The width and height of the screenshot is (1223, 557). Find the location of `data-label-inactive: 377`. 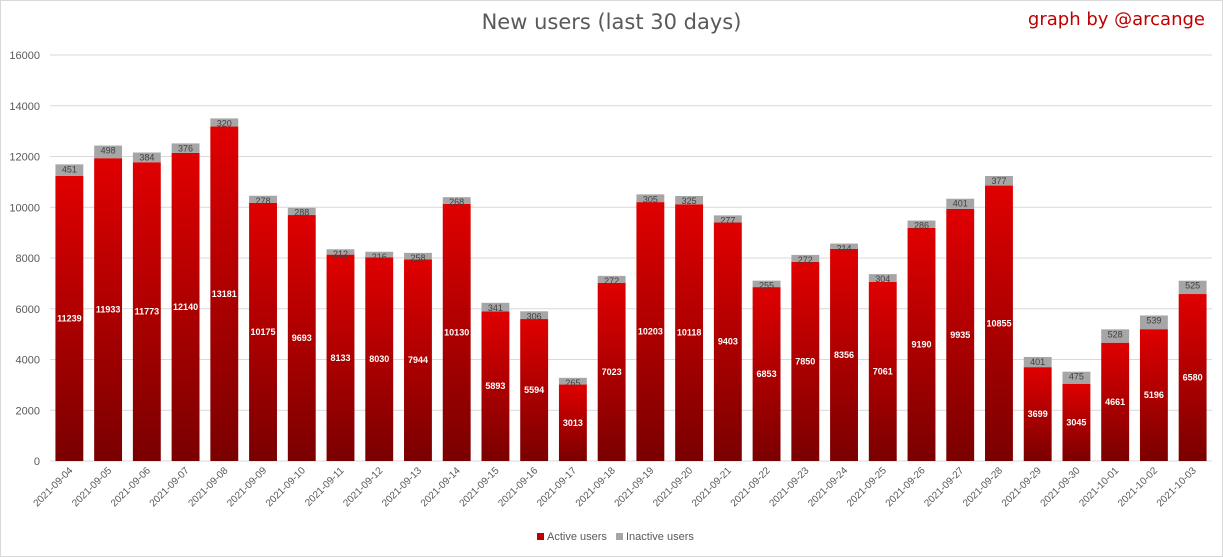

data-label-inactive: 377 is located at coordinates (998, 181).